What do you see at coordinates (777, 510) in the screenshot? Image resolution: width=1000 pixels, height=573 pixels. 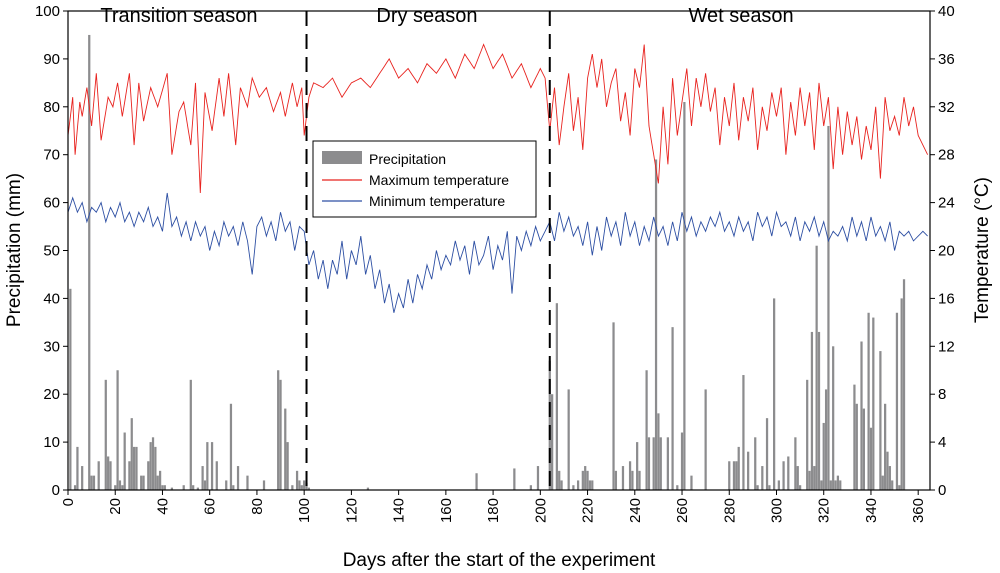 I see `x-tick-label: 300` at bounding box center [777, 510].